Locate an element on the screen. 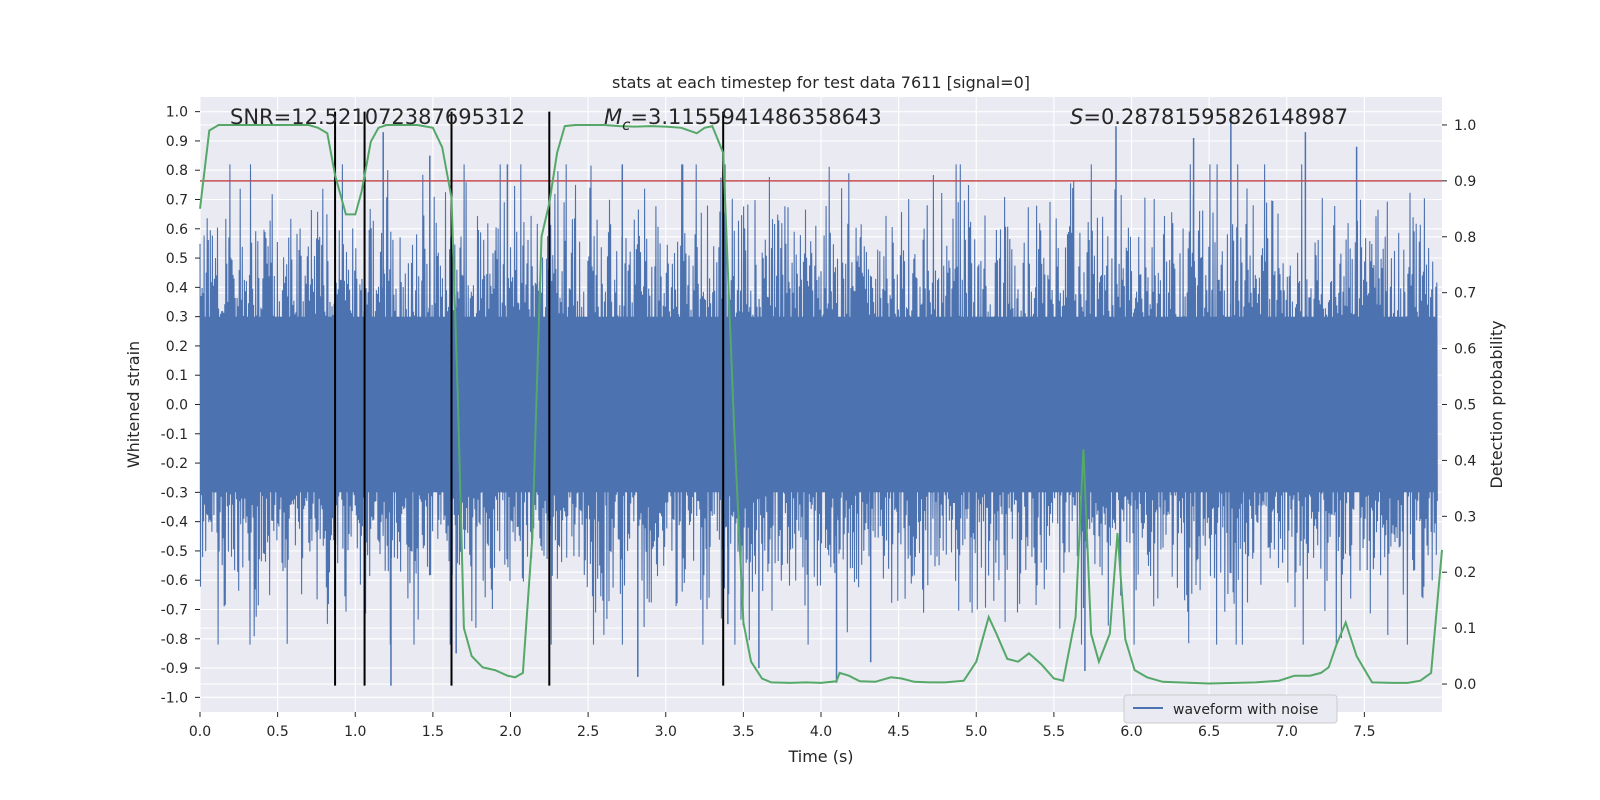 The height and width of the screenshot is (800, 1600). y2-tick-label: 1.0 is located at coordinates (1465, 126).